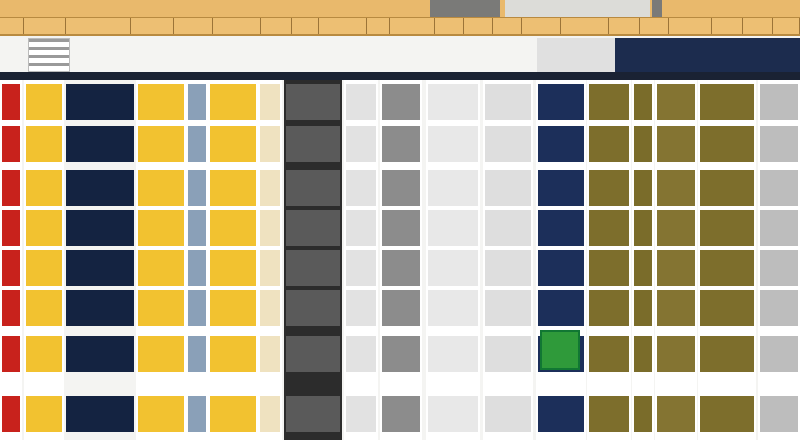 This screenshot has height=440, width=800. Describe the element at coordinates (49, 55) in the screenshot. I see `thumbnail-preview` at that location.